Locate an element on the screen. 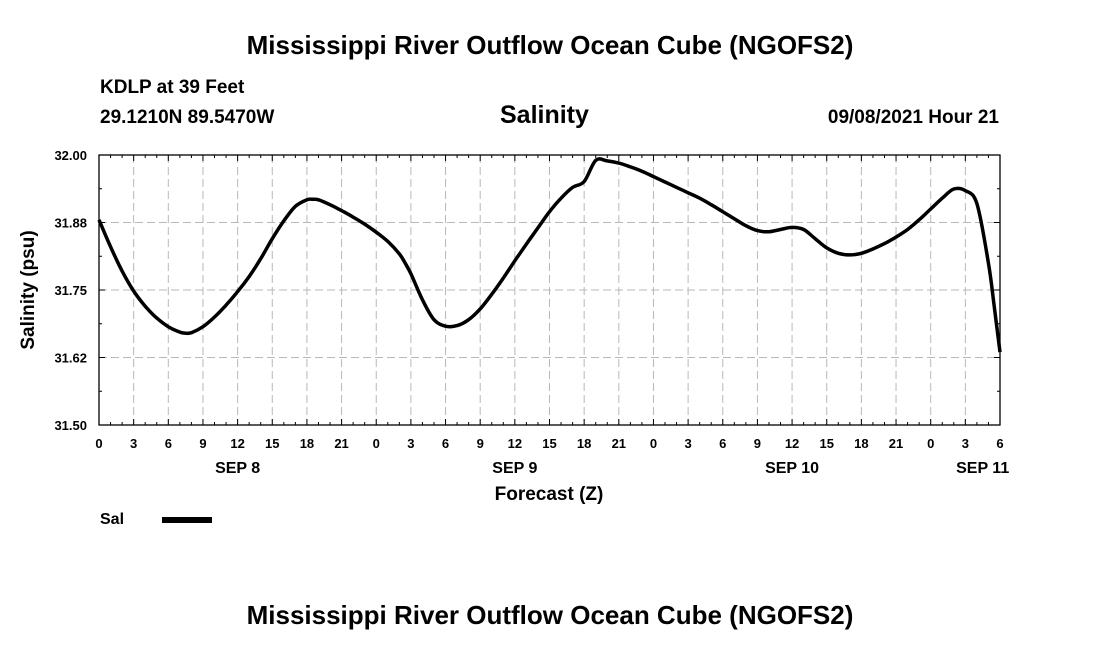  y-tick-label: 31.62 is located at coordinates (70, 358).